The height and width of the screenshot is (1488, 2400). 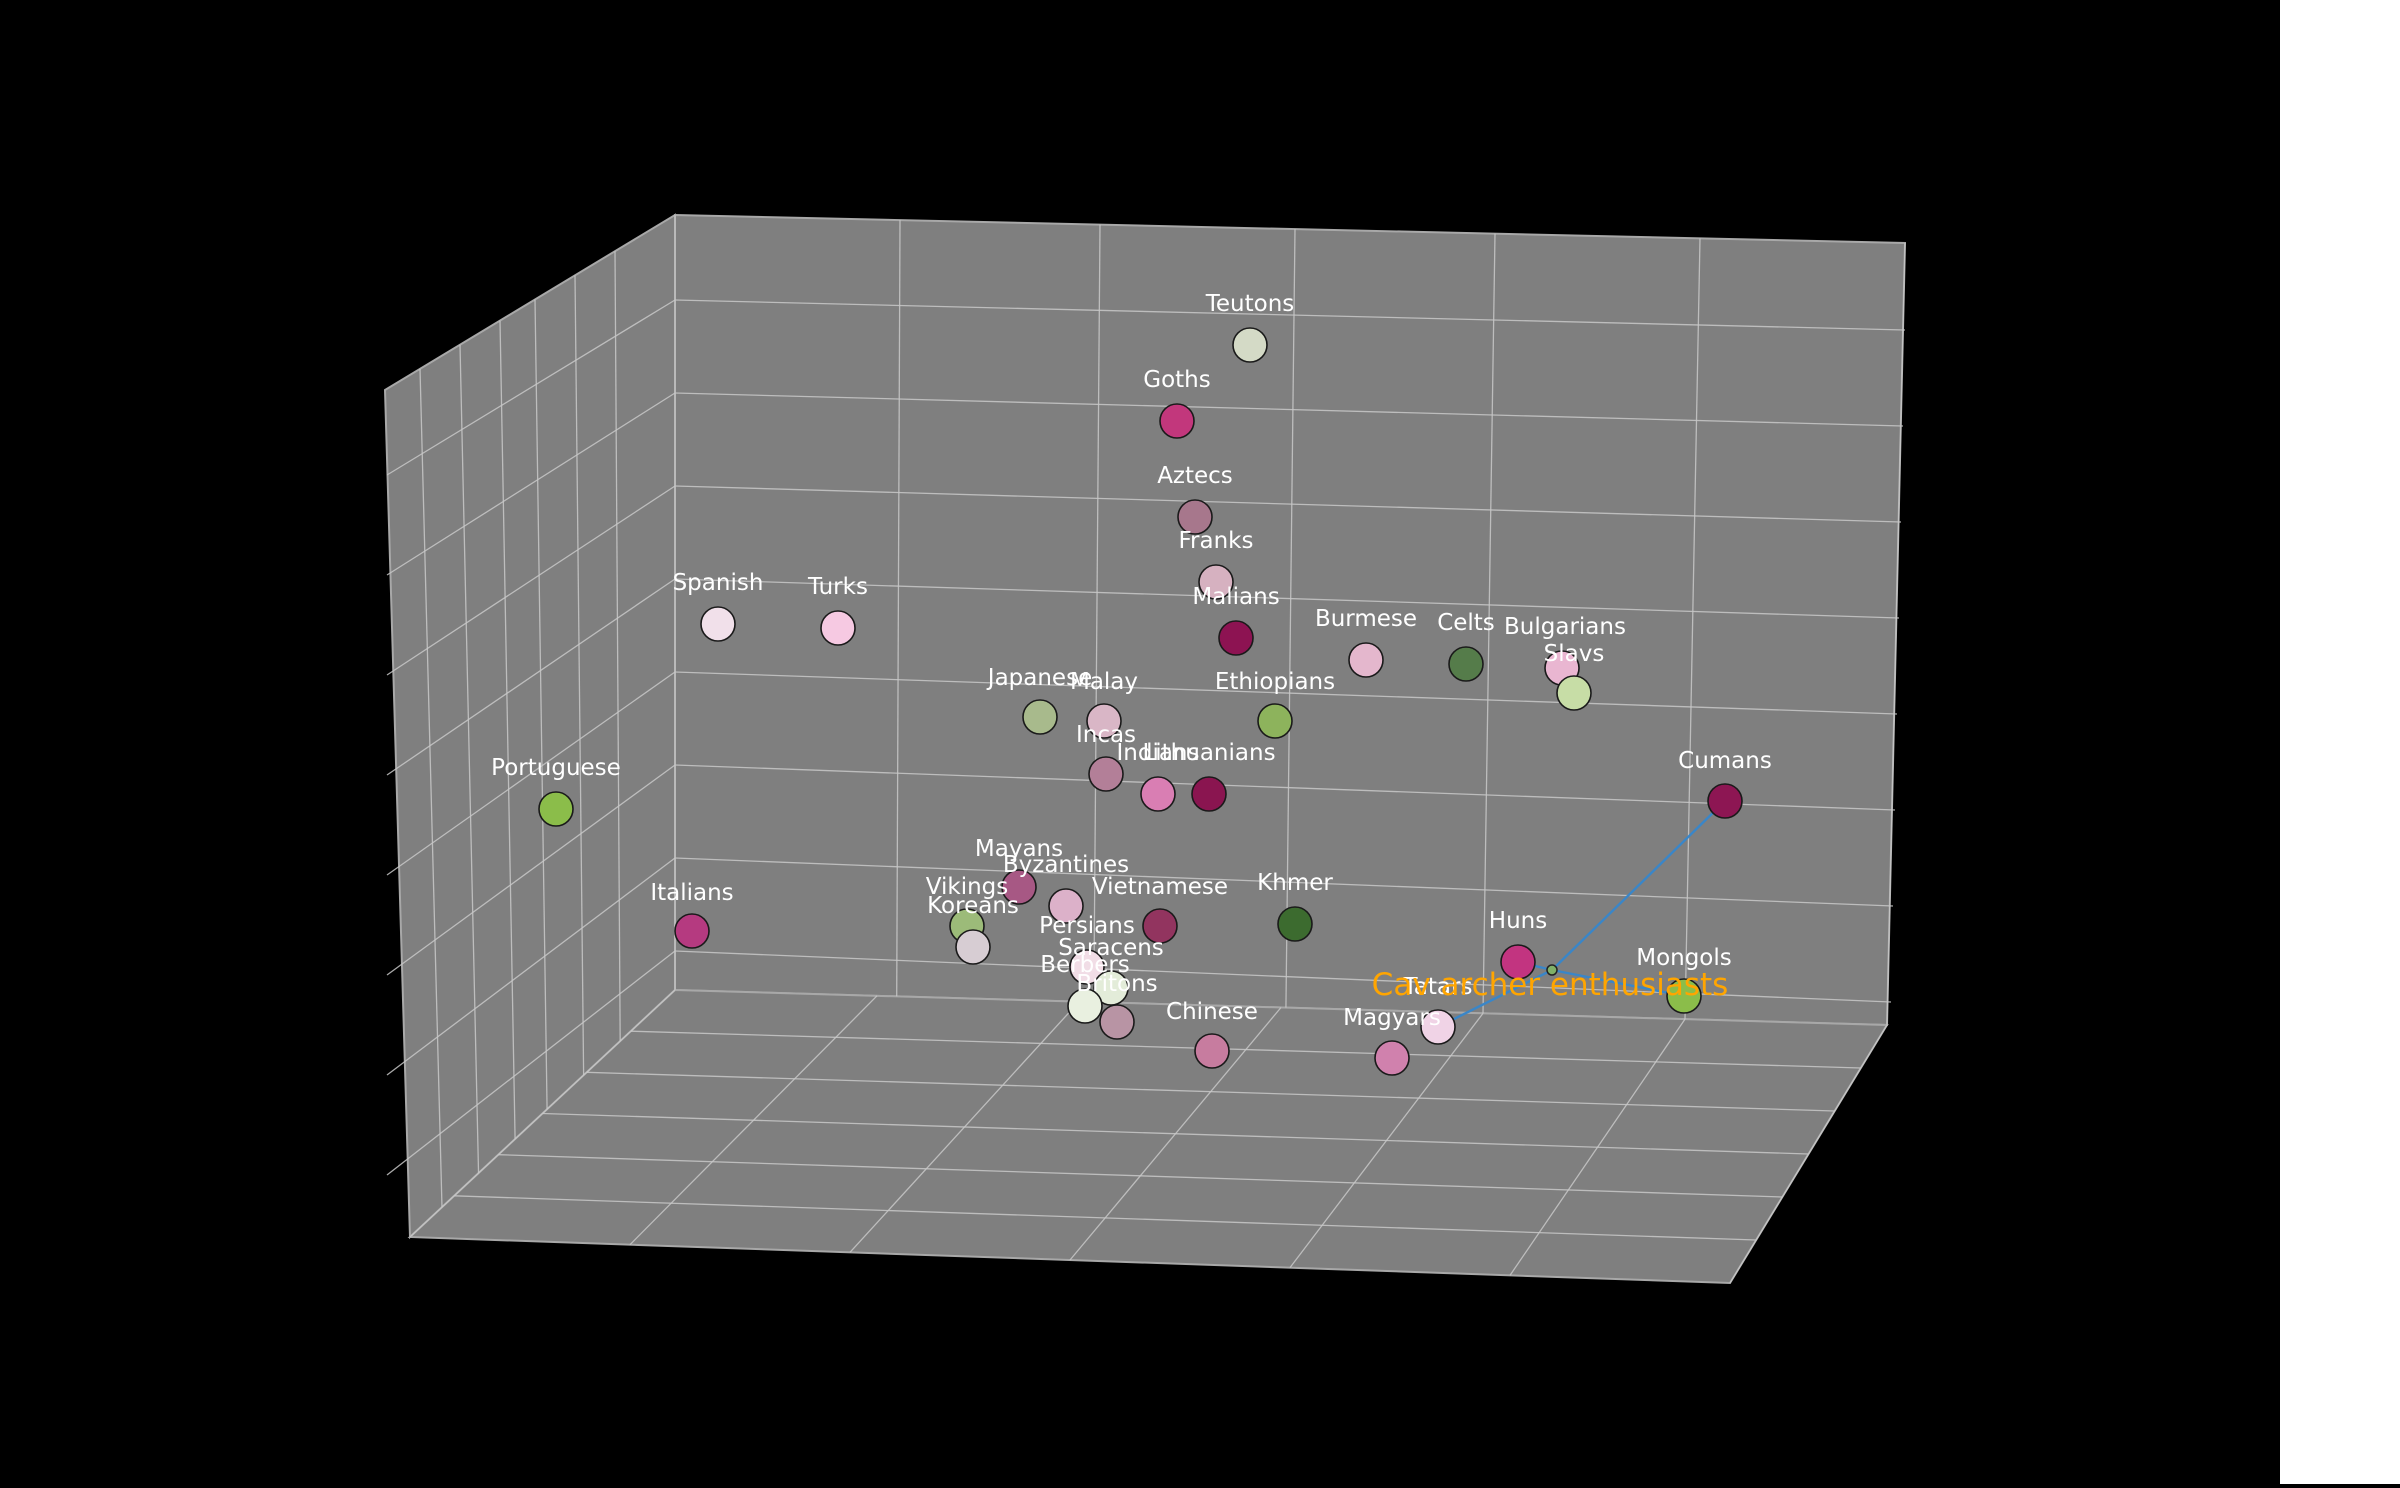 What do you see at coordinates (1195, 476) in the screenshot?
I see `label-aztecs: Aztecs` at bounding box center [1195, 476].